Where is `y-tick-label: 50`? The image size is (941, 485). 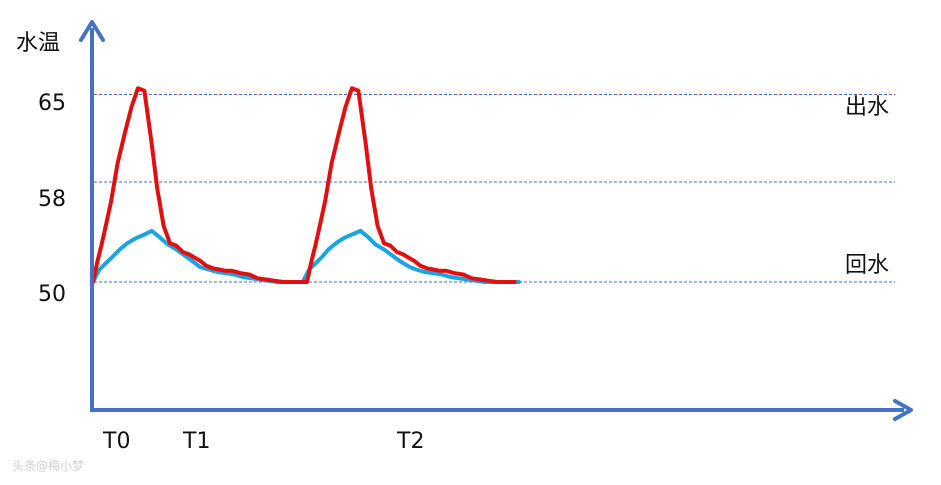
y-tick-label: 50 is located at coordinates (52, 294).